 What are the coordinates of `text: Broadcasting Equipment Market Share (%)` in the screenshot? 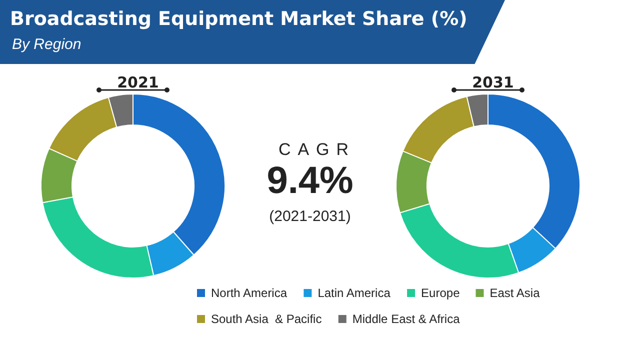 It's located at (239, 19).